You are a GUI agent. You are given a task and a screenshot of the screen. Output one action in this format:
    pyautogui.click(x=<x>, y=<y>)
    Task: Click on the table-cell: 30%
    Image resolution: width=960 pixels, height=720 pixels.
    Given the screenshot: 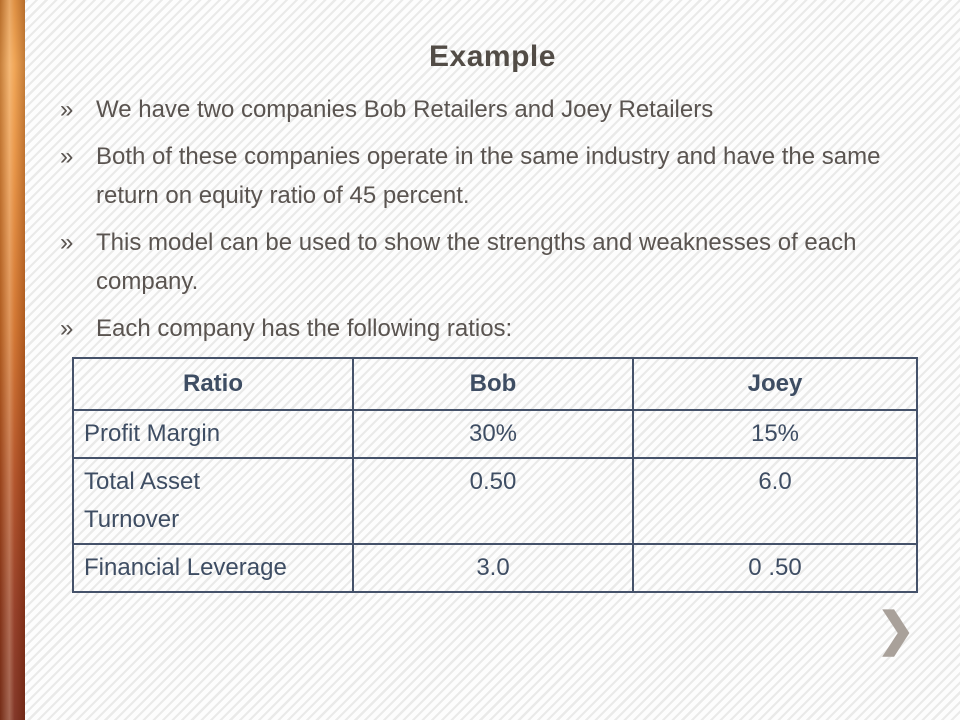 What is the action you would take?
    pyautogui.click(x=493, y=434)
    